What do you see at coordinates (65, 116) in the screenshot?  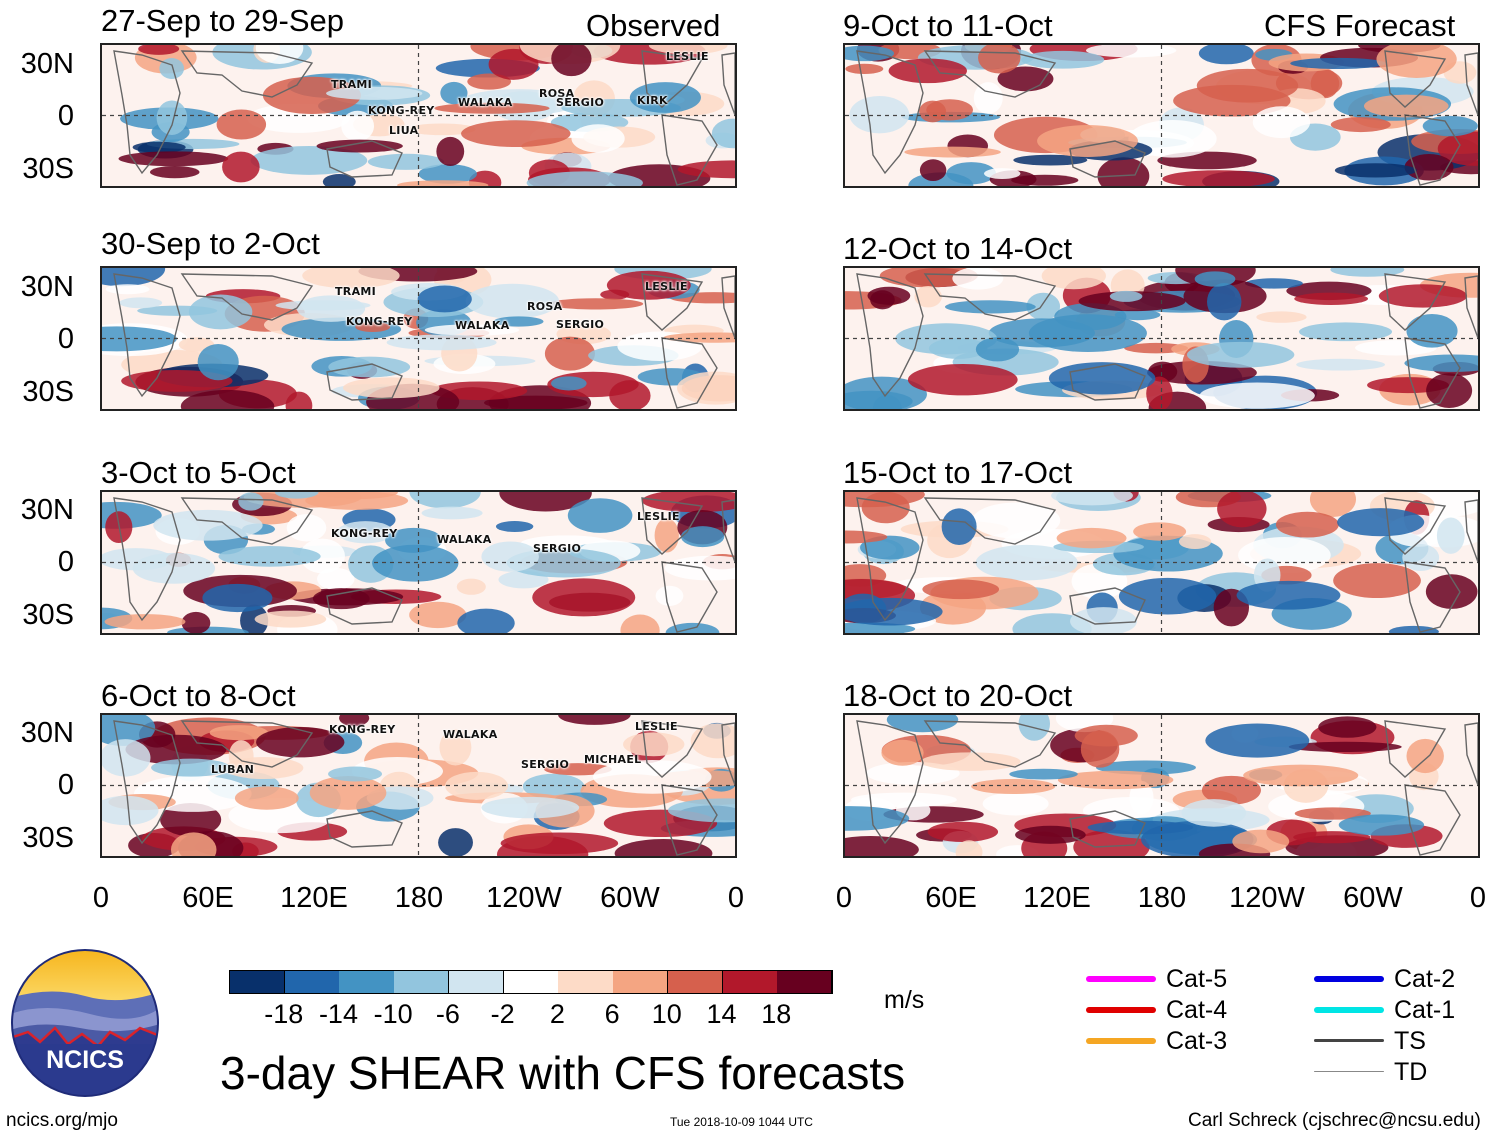 I see `lat-label-eq: 0` at bounding box center [65, 116].